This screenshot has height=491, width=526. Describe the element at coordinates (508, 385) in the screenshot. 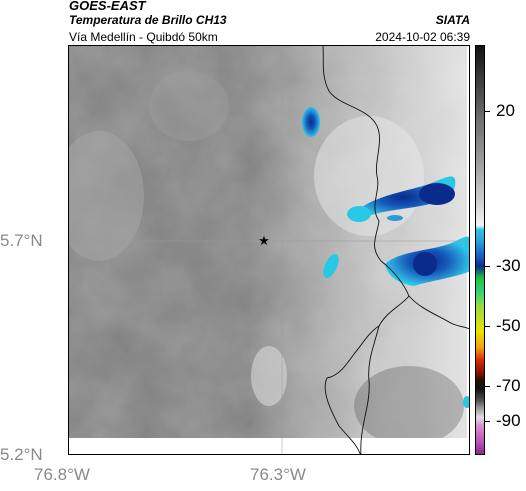

I see `colorbar-label-minus-70: -70` at that location.